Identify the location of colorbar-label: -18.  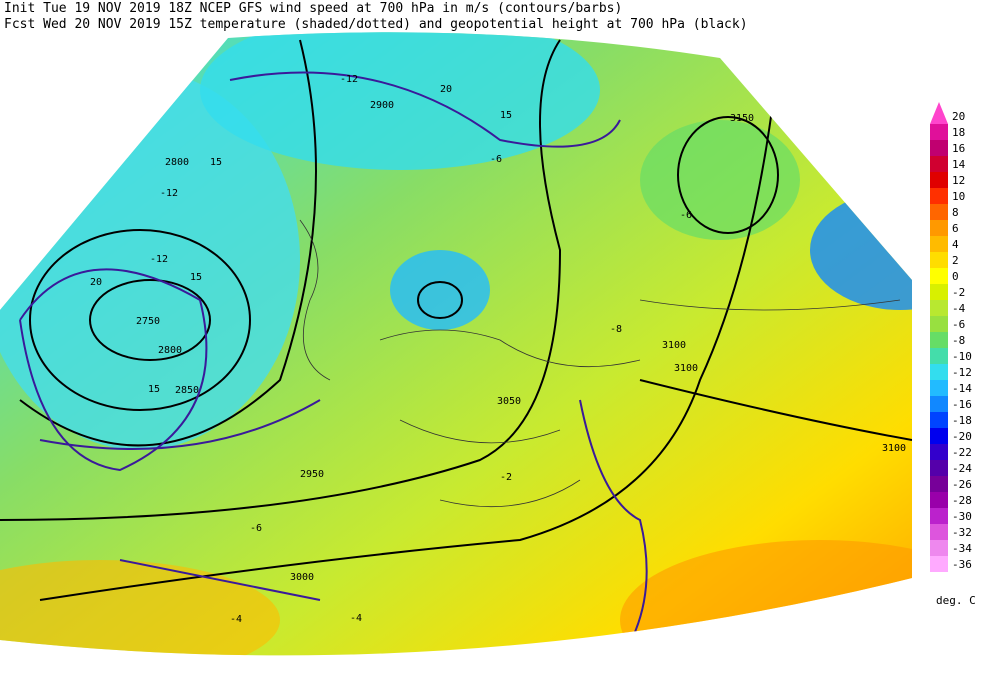
(962, 420).